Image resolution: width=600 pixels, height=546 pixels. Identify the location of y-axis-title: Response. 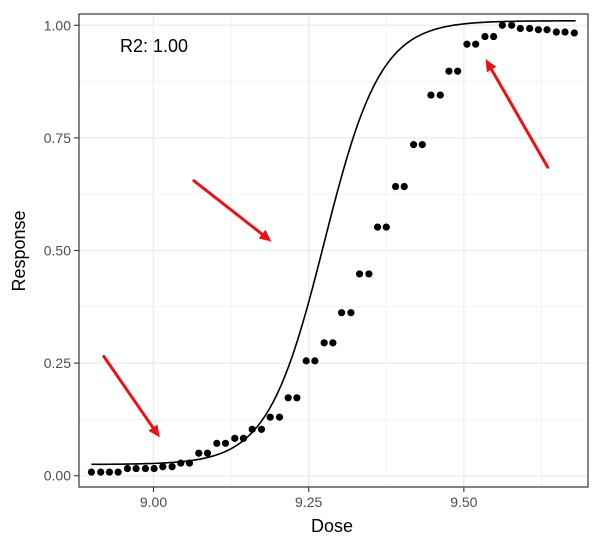
(19, 250).